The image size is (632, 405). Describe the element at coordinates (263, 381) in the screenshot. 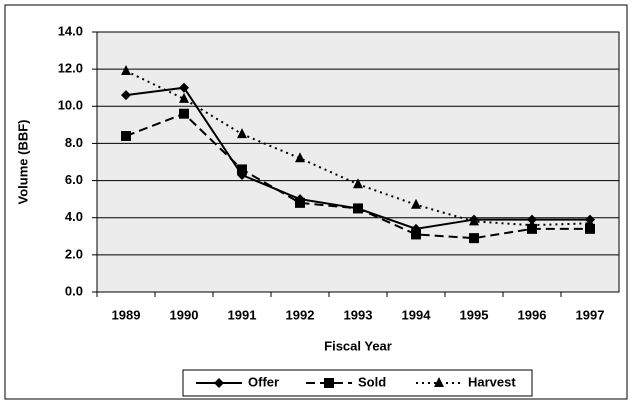

I see `legend-label: Offer` at that location.